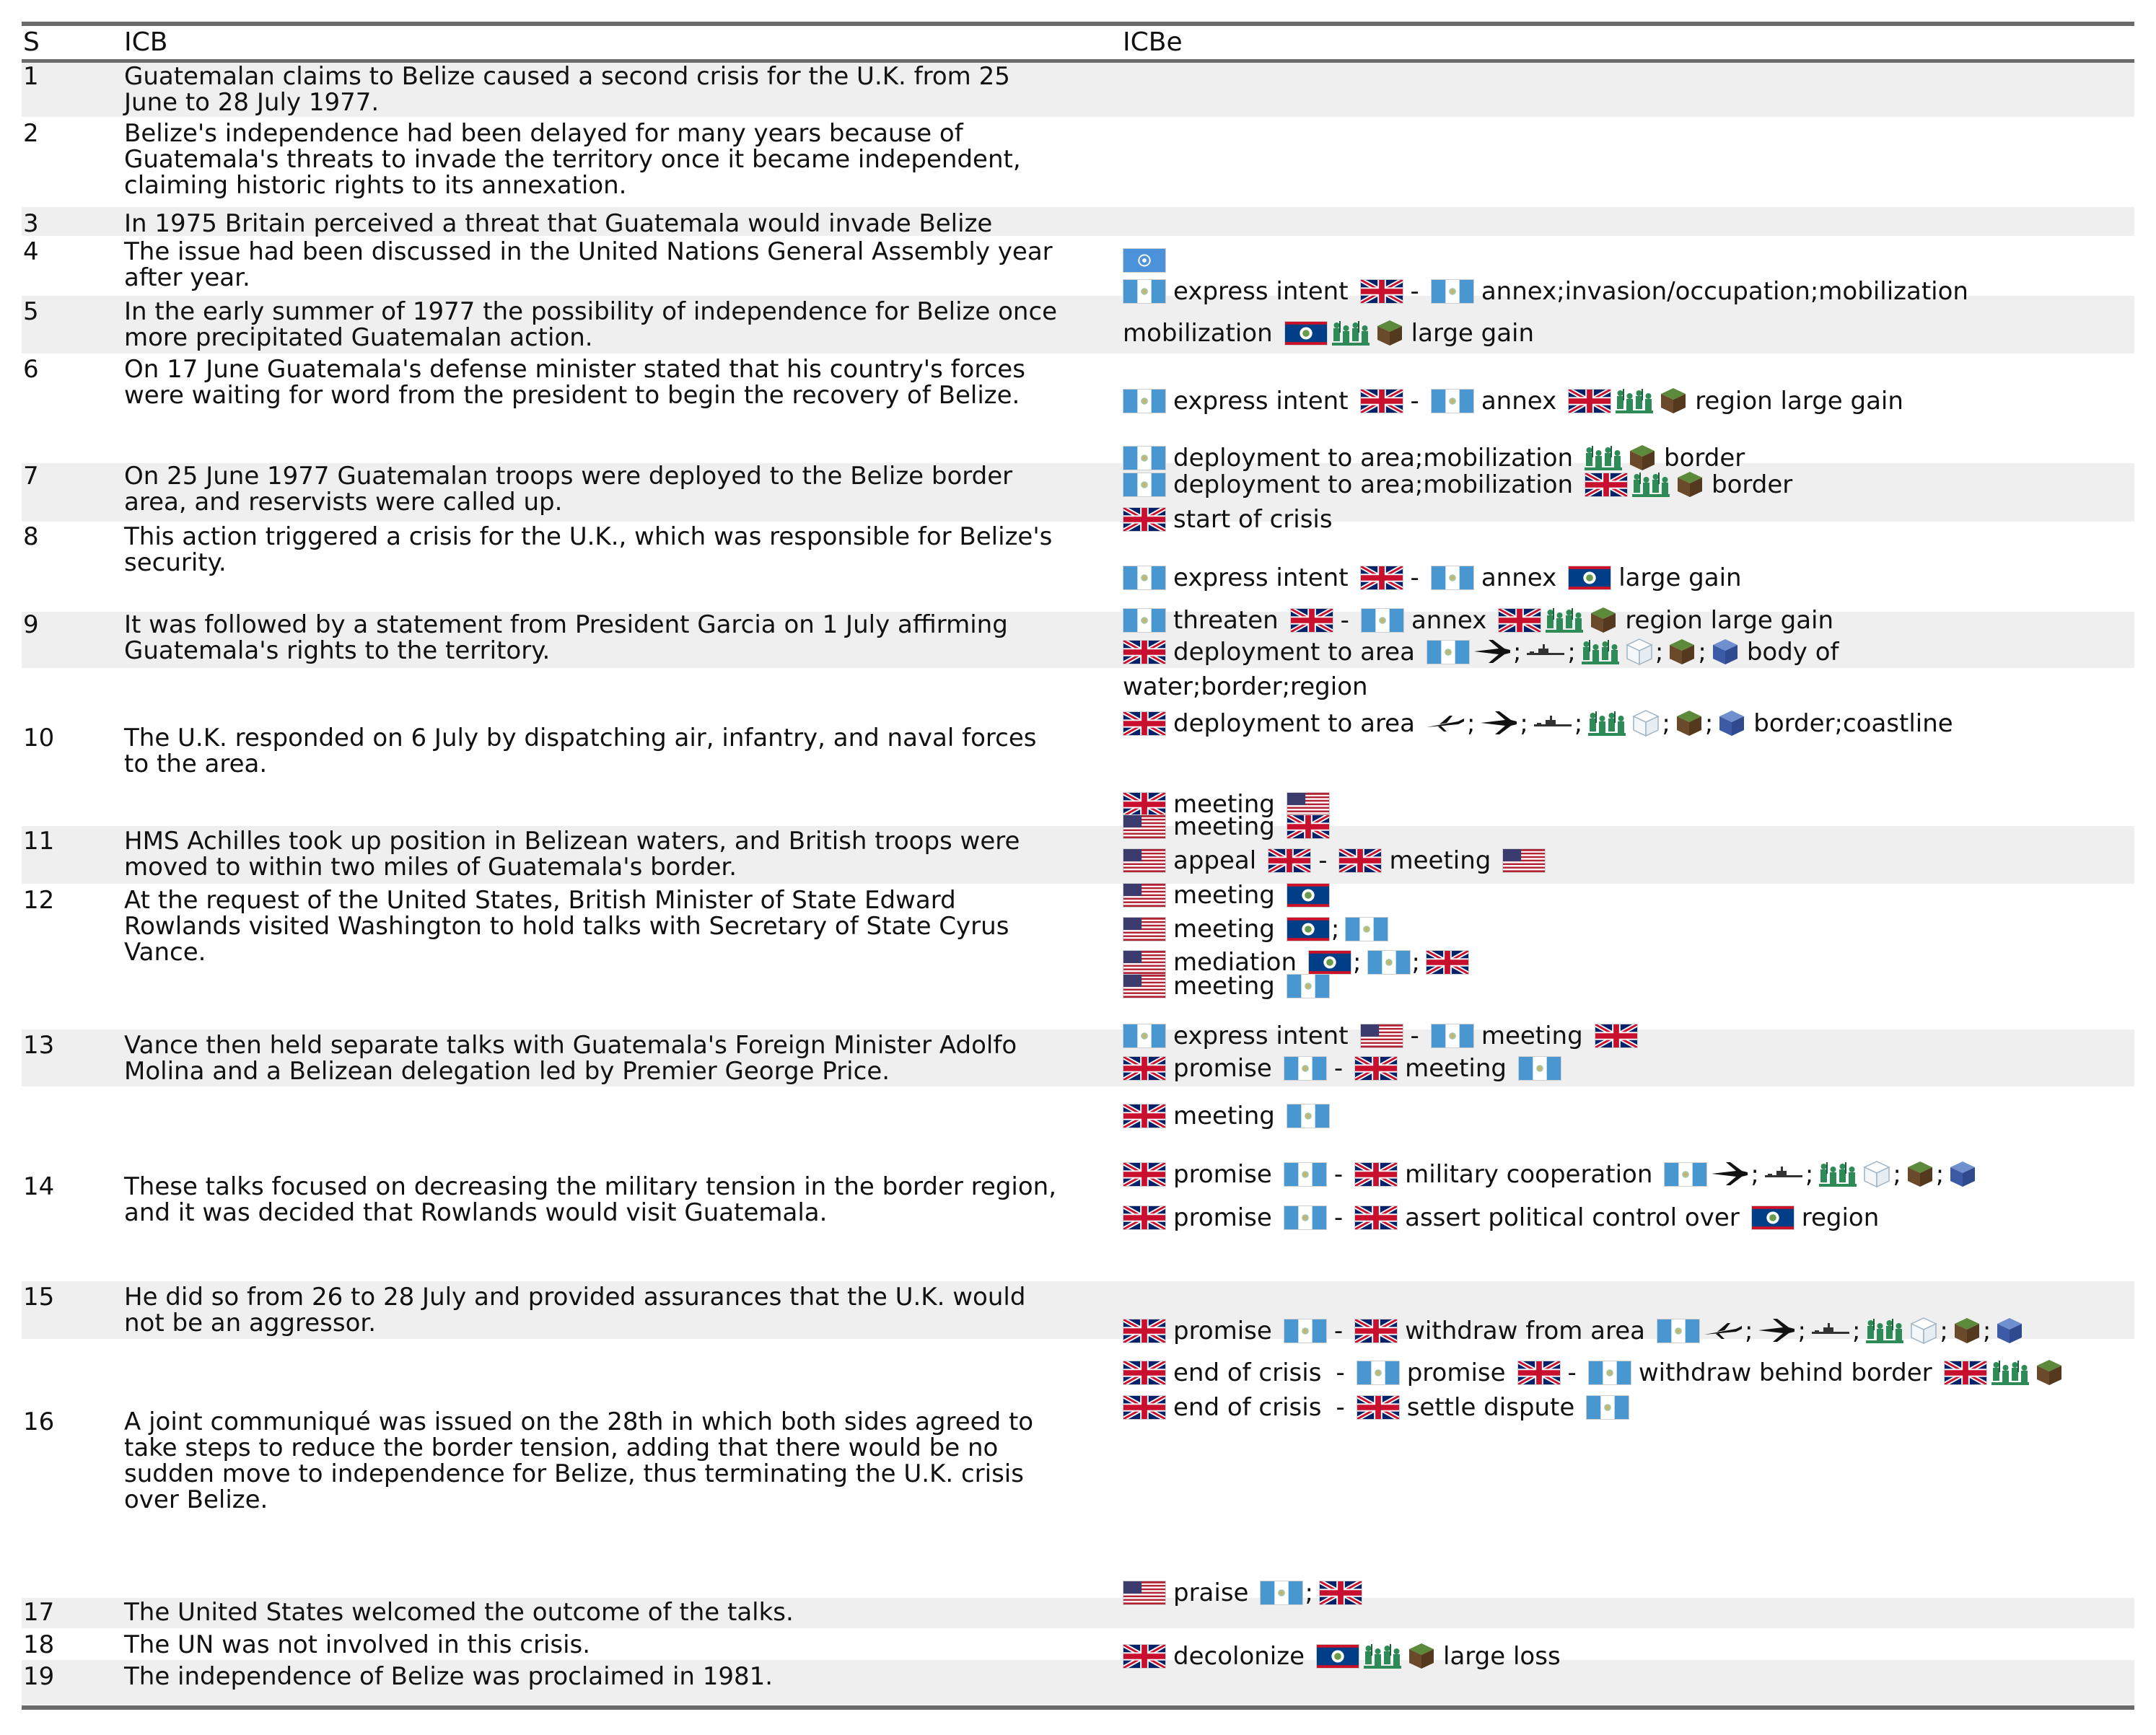  I want to click on icbe-event-line: mediation;;, so click(1296, 962).